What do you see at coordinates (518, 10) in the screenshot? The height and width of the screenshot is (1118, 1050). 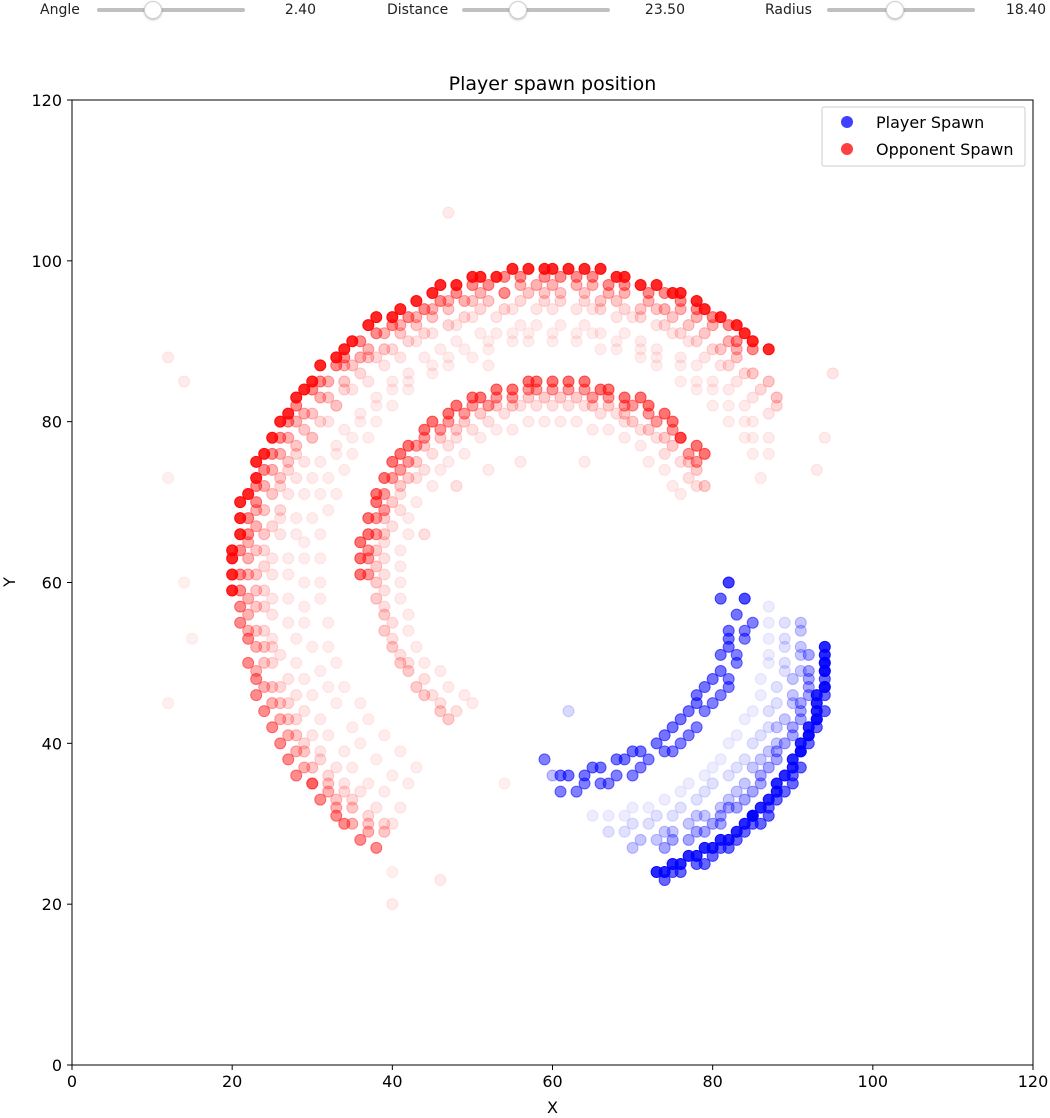 I see `distance-slider-thumb` at bounding box center [518, 10].